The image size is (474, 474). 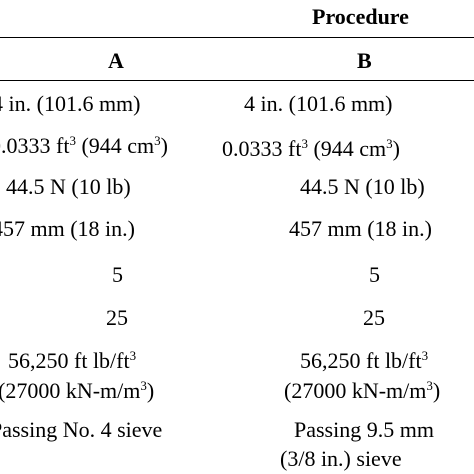 I want to click on cell-b-energy-imperial: 56,250 ft lb/ft3, so click(x=364, y=360).